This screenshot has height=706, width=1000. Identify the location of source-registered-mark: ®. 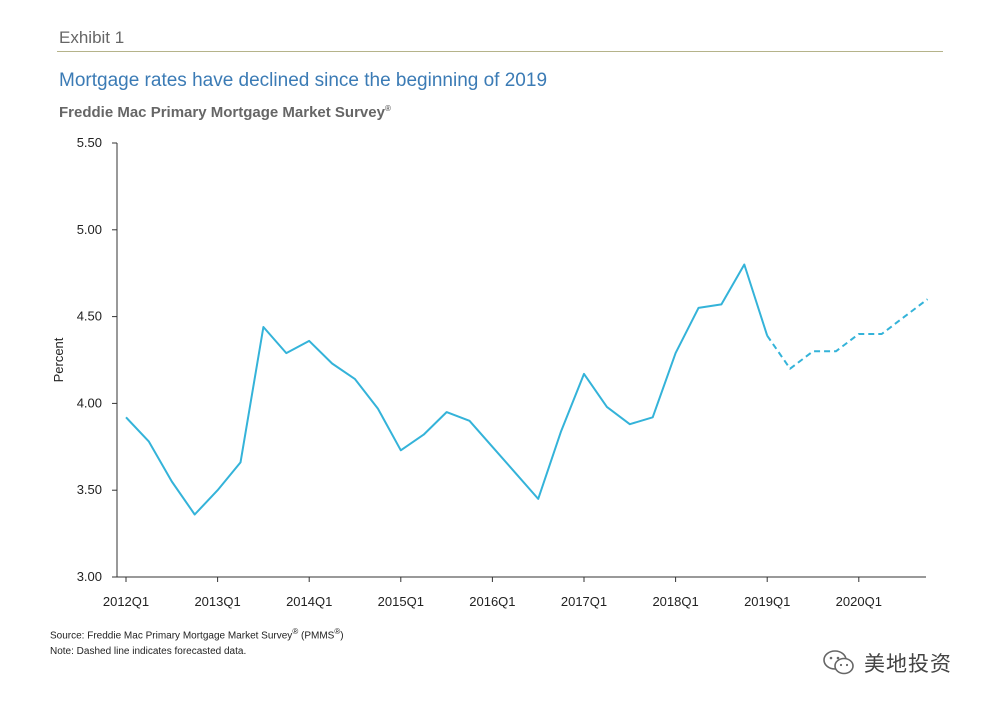
(295, 631).